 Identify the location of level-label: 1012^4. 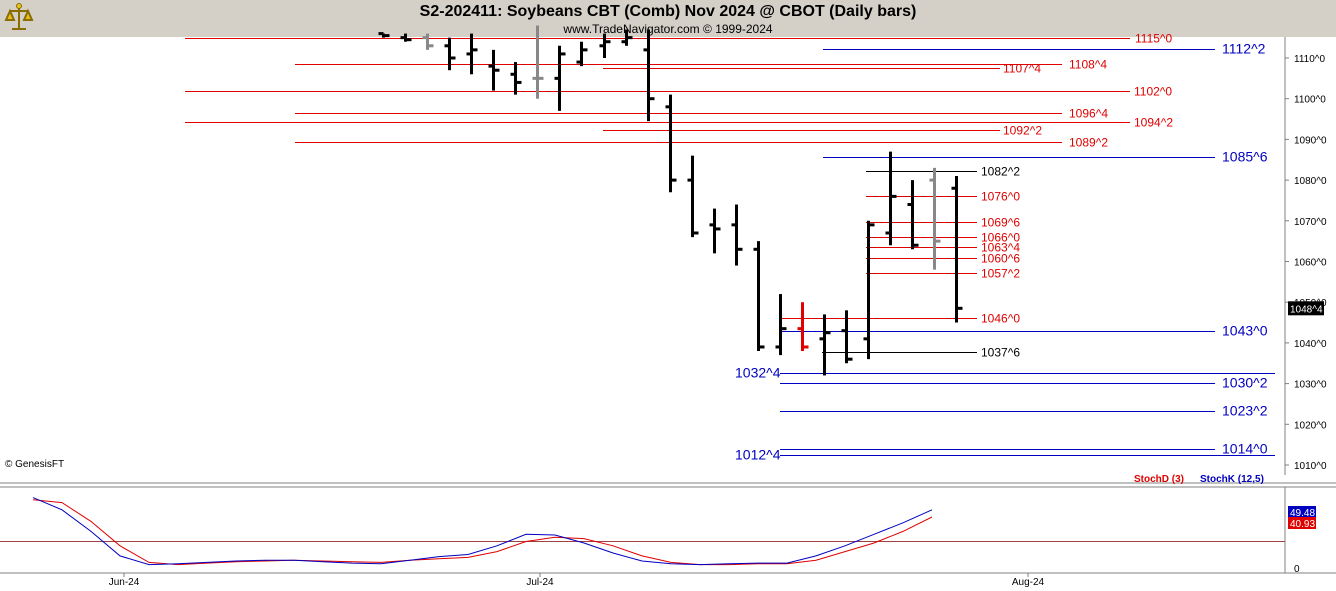
(758, 455).